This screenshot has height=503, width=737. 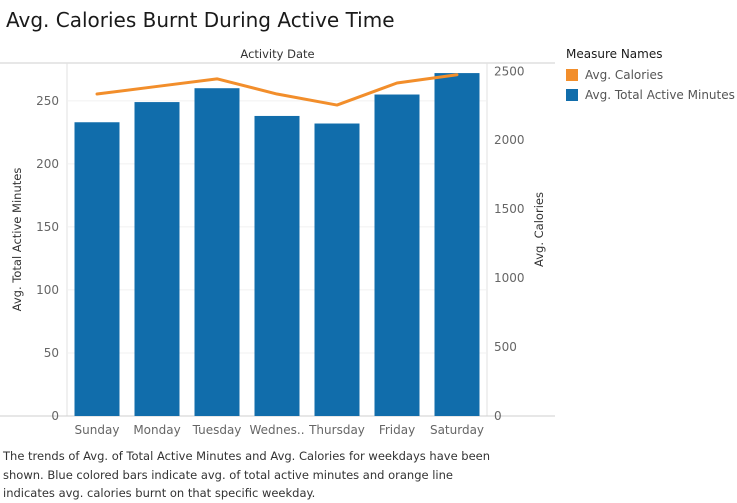 I want to click on y-right-tick-label: 500, so click(x=505, y=347).